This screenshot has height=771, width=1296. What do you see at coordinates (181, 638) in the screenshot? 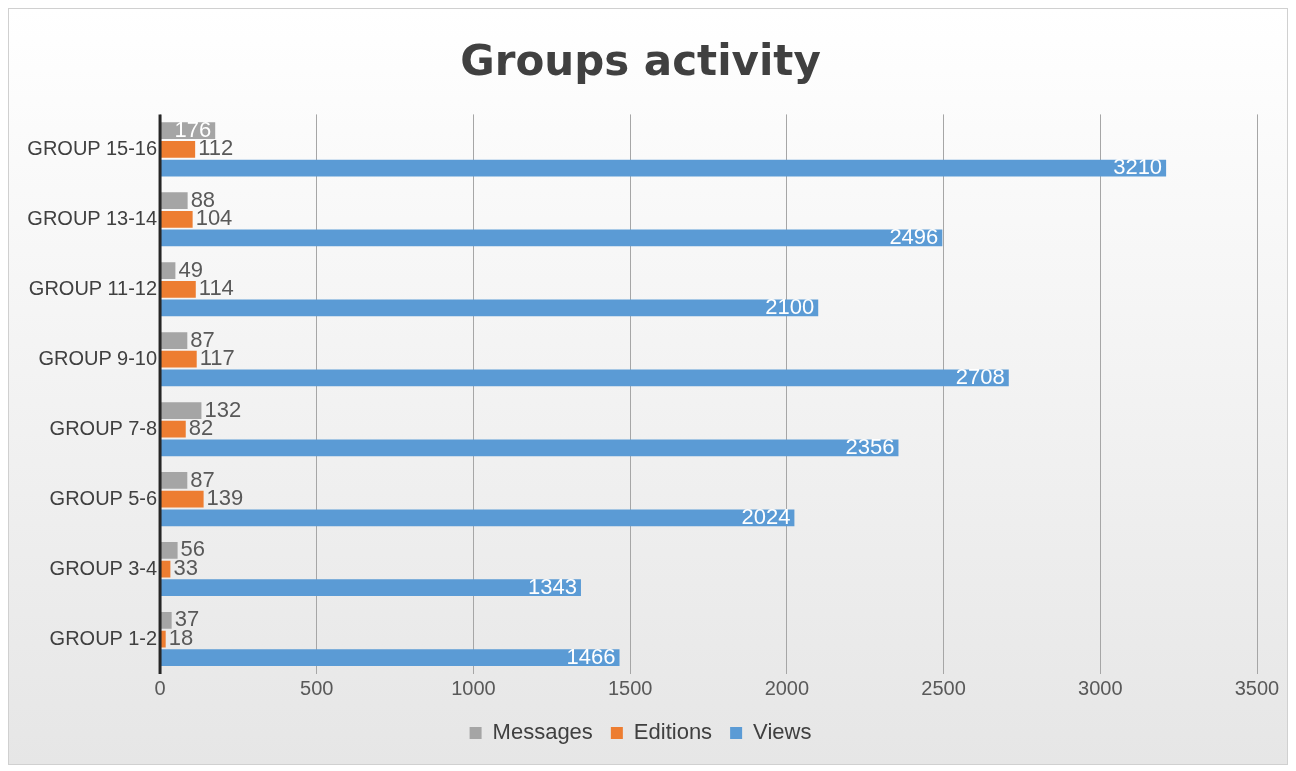
I see `data-label: 18` at bounding box center [181, 638].